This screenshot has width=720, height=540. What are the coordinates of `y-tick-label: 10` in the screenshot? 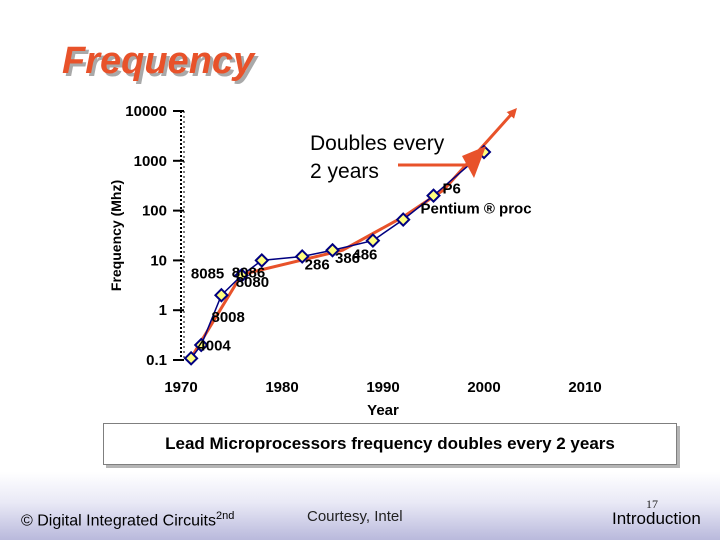 It's located at (158, 260).